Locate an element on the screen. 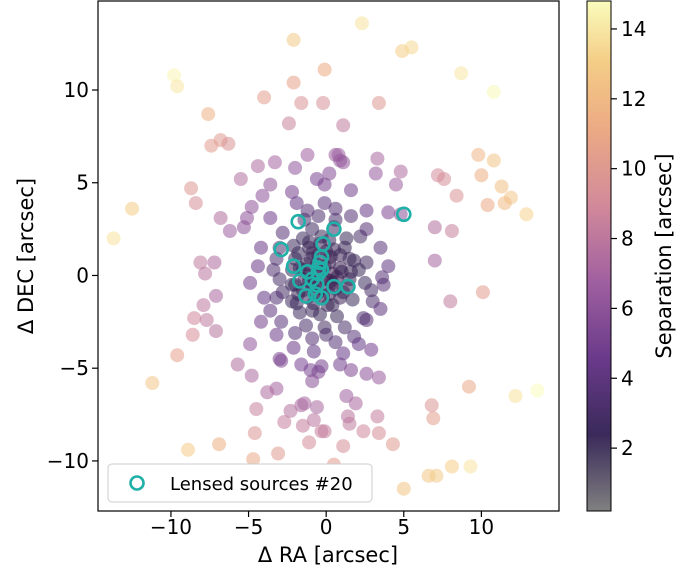  colorbar-tick-label: 10 is located at coordinates (633, 169).